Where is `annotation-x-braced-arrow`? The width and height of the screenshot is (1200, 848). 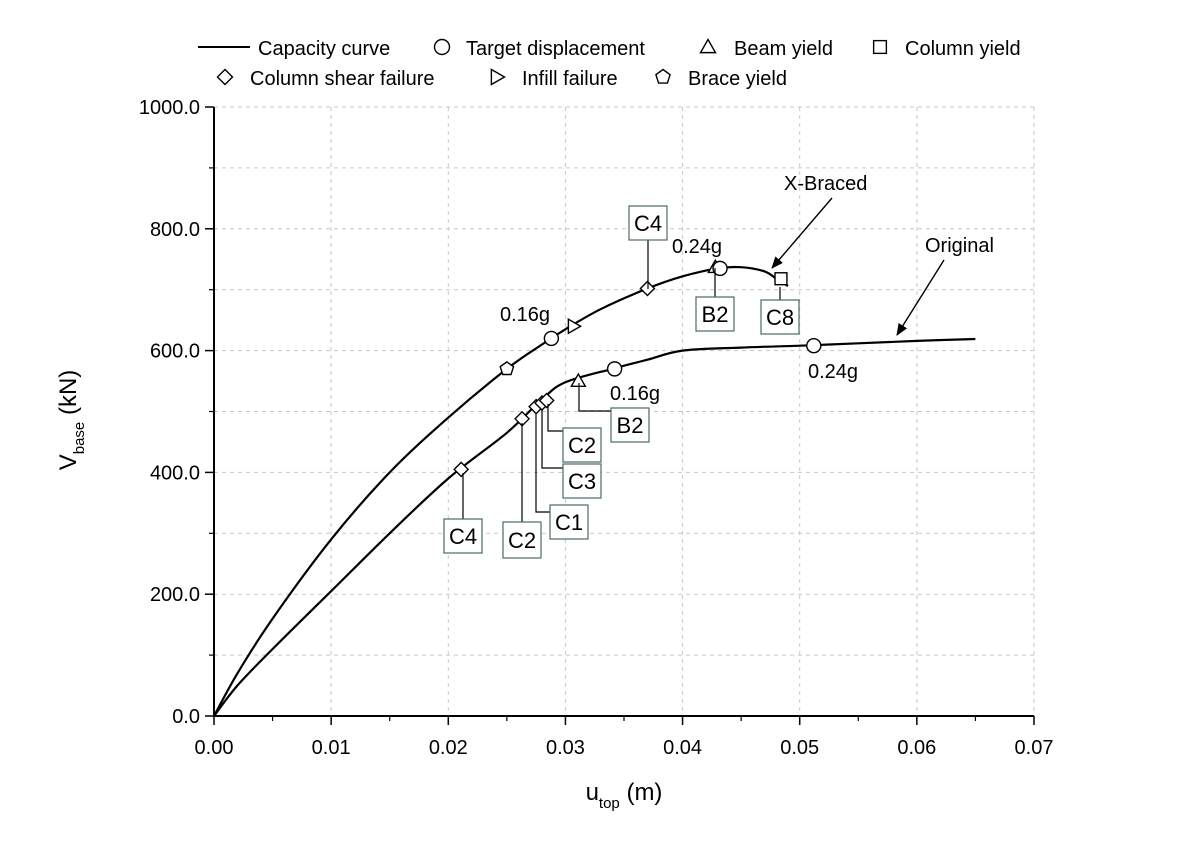 annotation-x-braced-arrow is located at coordinates (802, 233).